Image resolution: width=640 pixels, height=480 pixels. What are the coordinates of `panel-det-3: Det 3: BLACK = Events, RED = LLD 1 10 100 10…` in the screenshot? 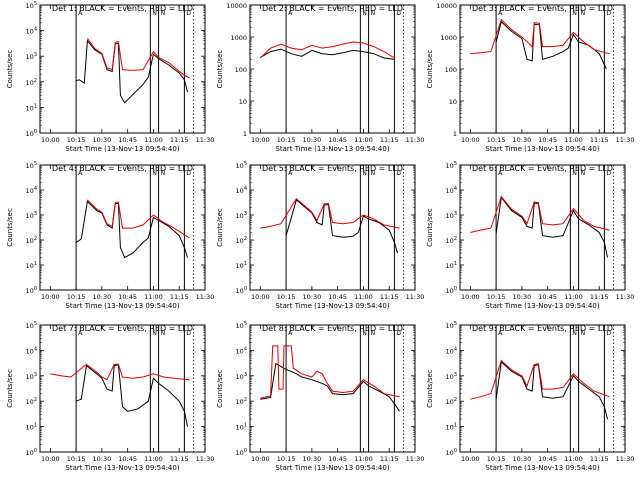 It's located at (530, 77).